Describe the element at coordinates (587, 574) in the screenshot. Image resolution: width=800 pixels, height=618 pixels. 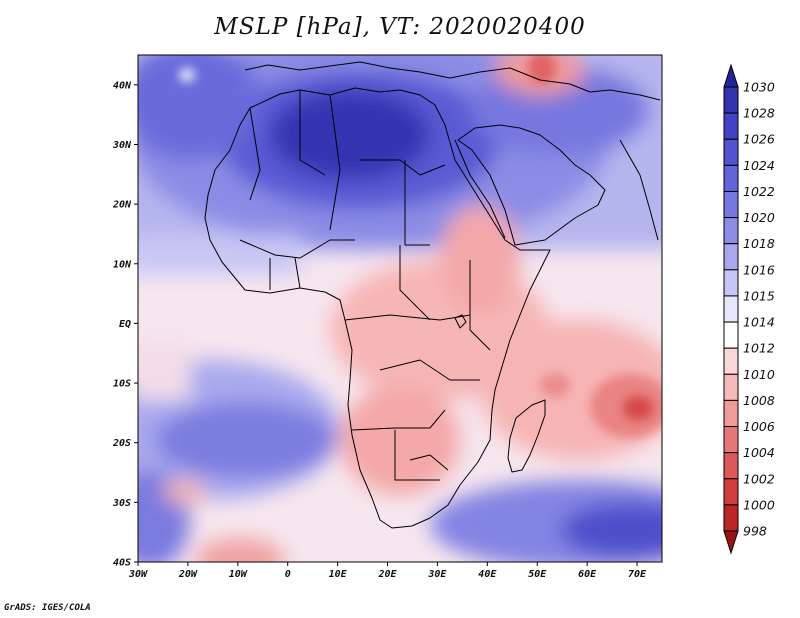
I see `lon-tick-label: 60E` at that location.